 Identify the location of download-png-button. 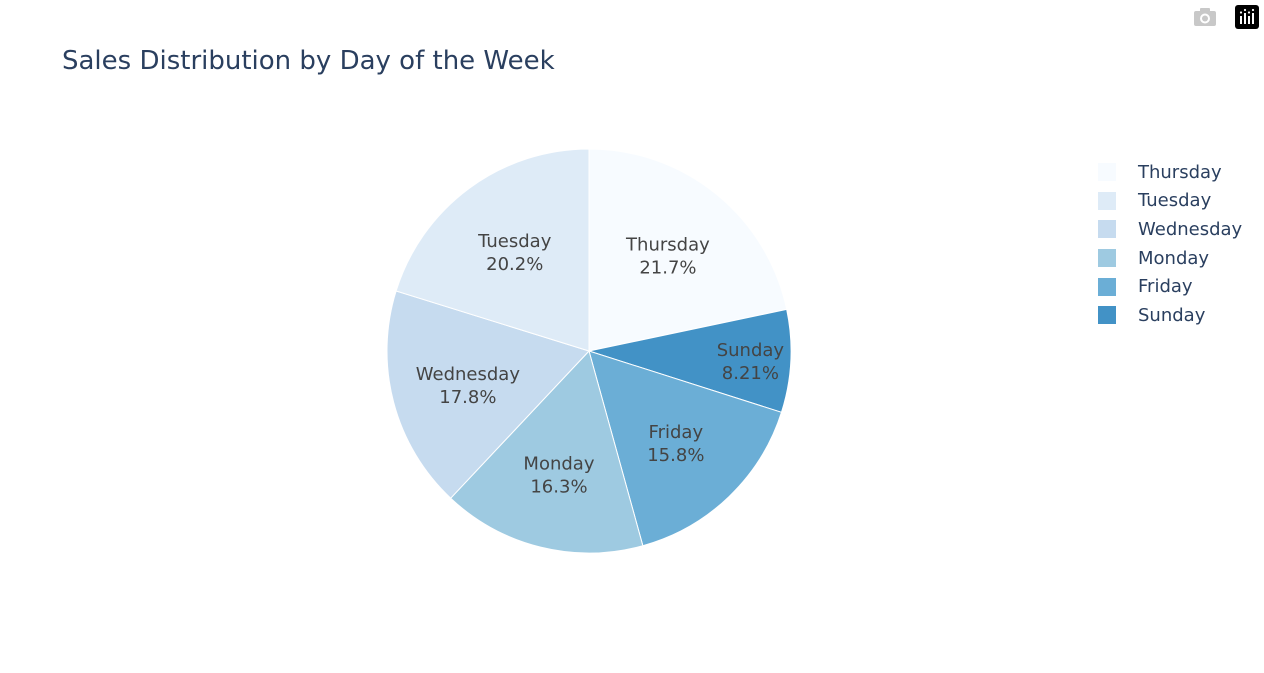
(1205, 17).